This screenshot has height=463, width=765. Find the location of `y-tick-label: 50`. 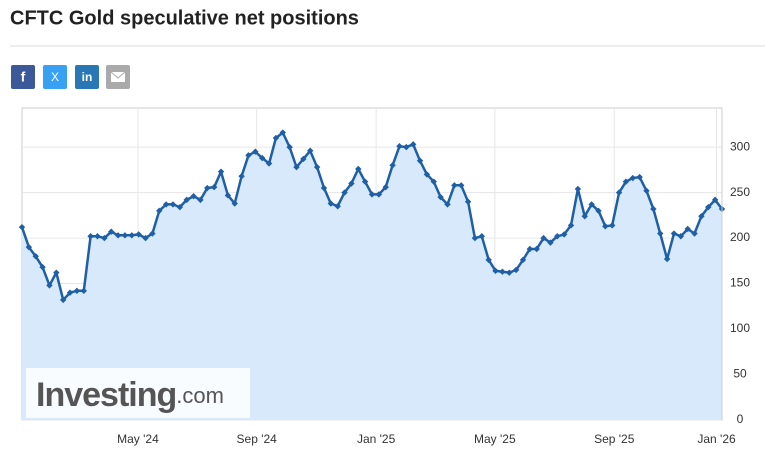

y-tick-label: 50 is located at coordinates (740, 374).